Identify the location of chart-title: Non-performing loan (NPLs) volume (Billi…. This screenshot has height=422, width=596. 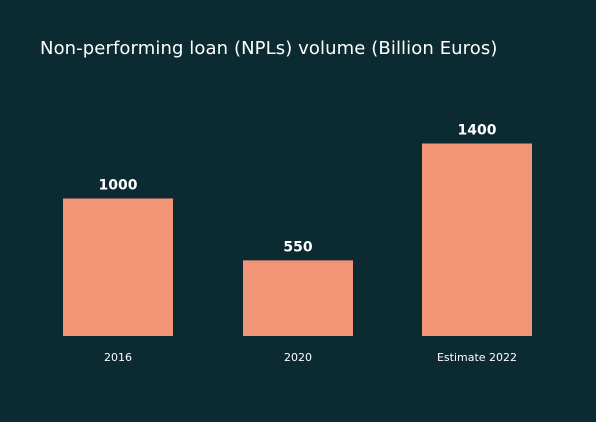
(269, 48).